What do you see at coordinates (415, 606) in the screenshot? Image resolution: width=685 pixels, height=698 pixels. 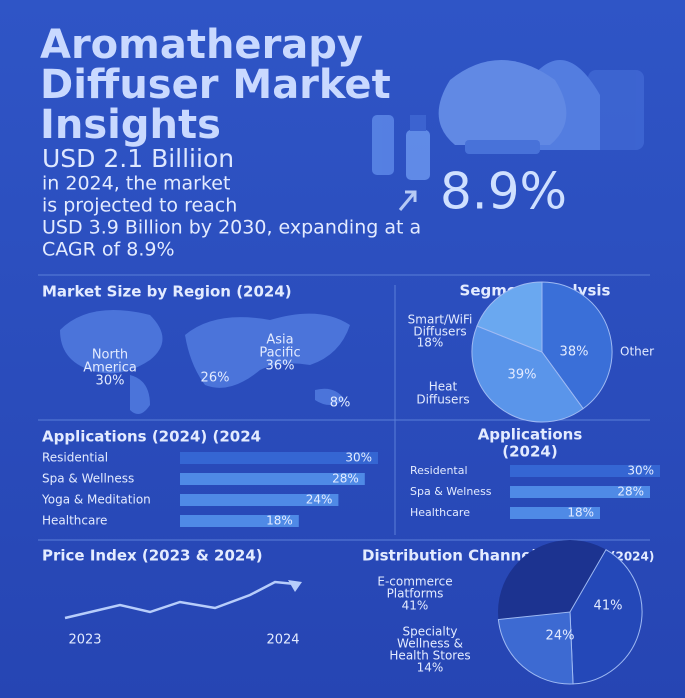 I see `callout: 41%` at bounding box center [415, 606].